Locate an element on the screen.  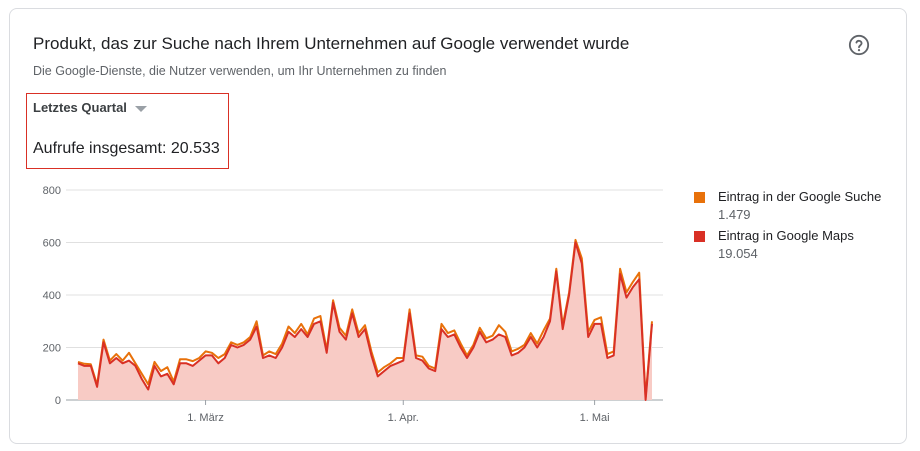
caret-down-icon is located at coordinates (140, 108).